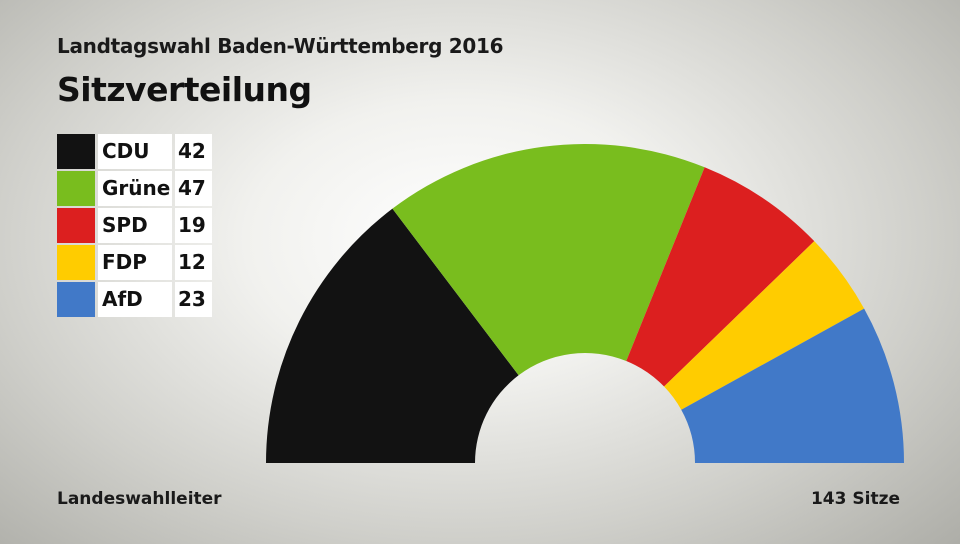 This screenshot has width=960, height=544. What do you see at coordinates (193, 225) in the screenshot?
I see `legend-seats-spd: 19` at bounding box center [193, 225].